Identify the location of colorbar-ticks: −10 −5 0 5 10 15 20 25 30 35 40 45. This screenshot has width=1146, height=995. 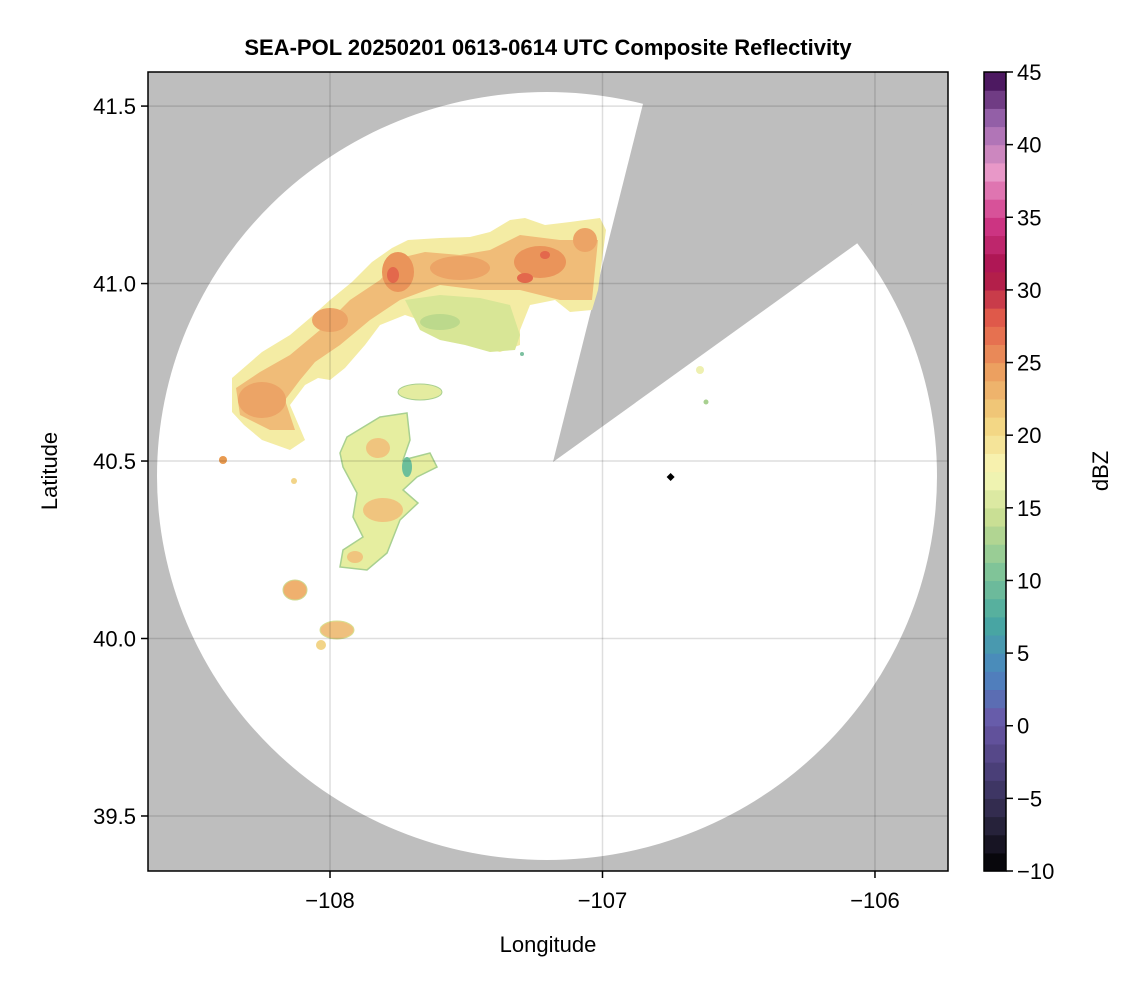
(1030, 472).